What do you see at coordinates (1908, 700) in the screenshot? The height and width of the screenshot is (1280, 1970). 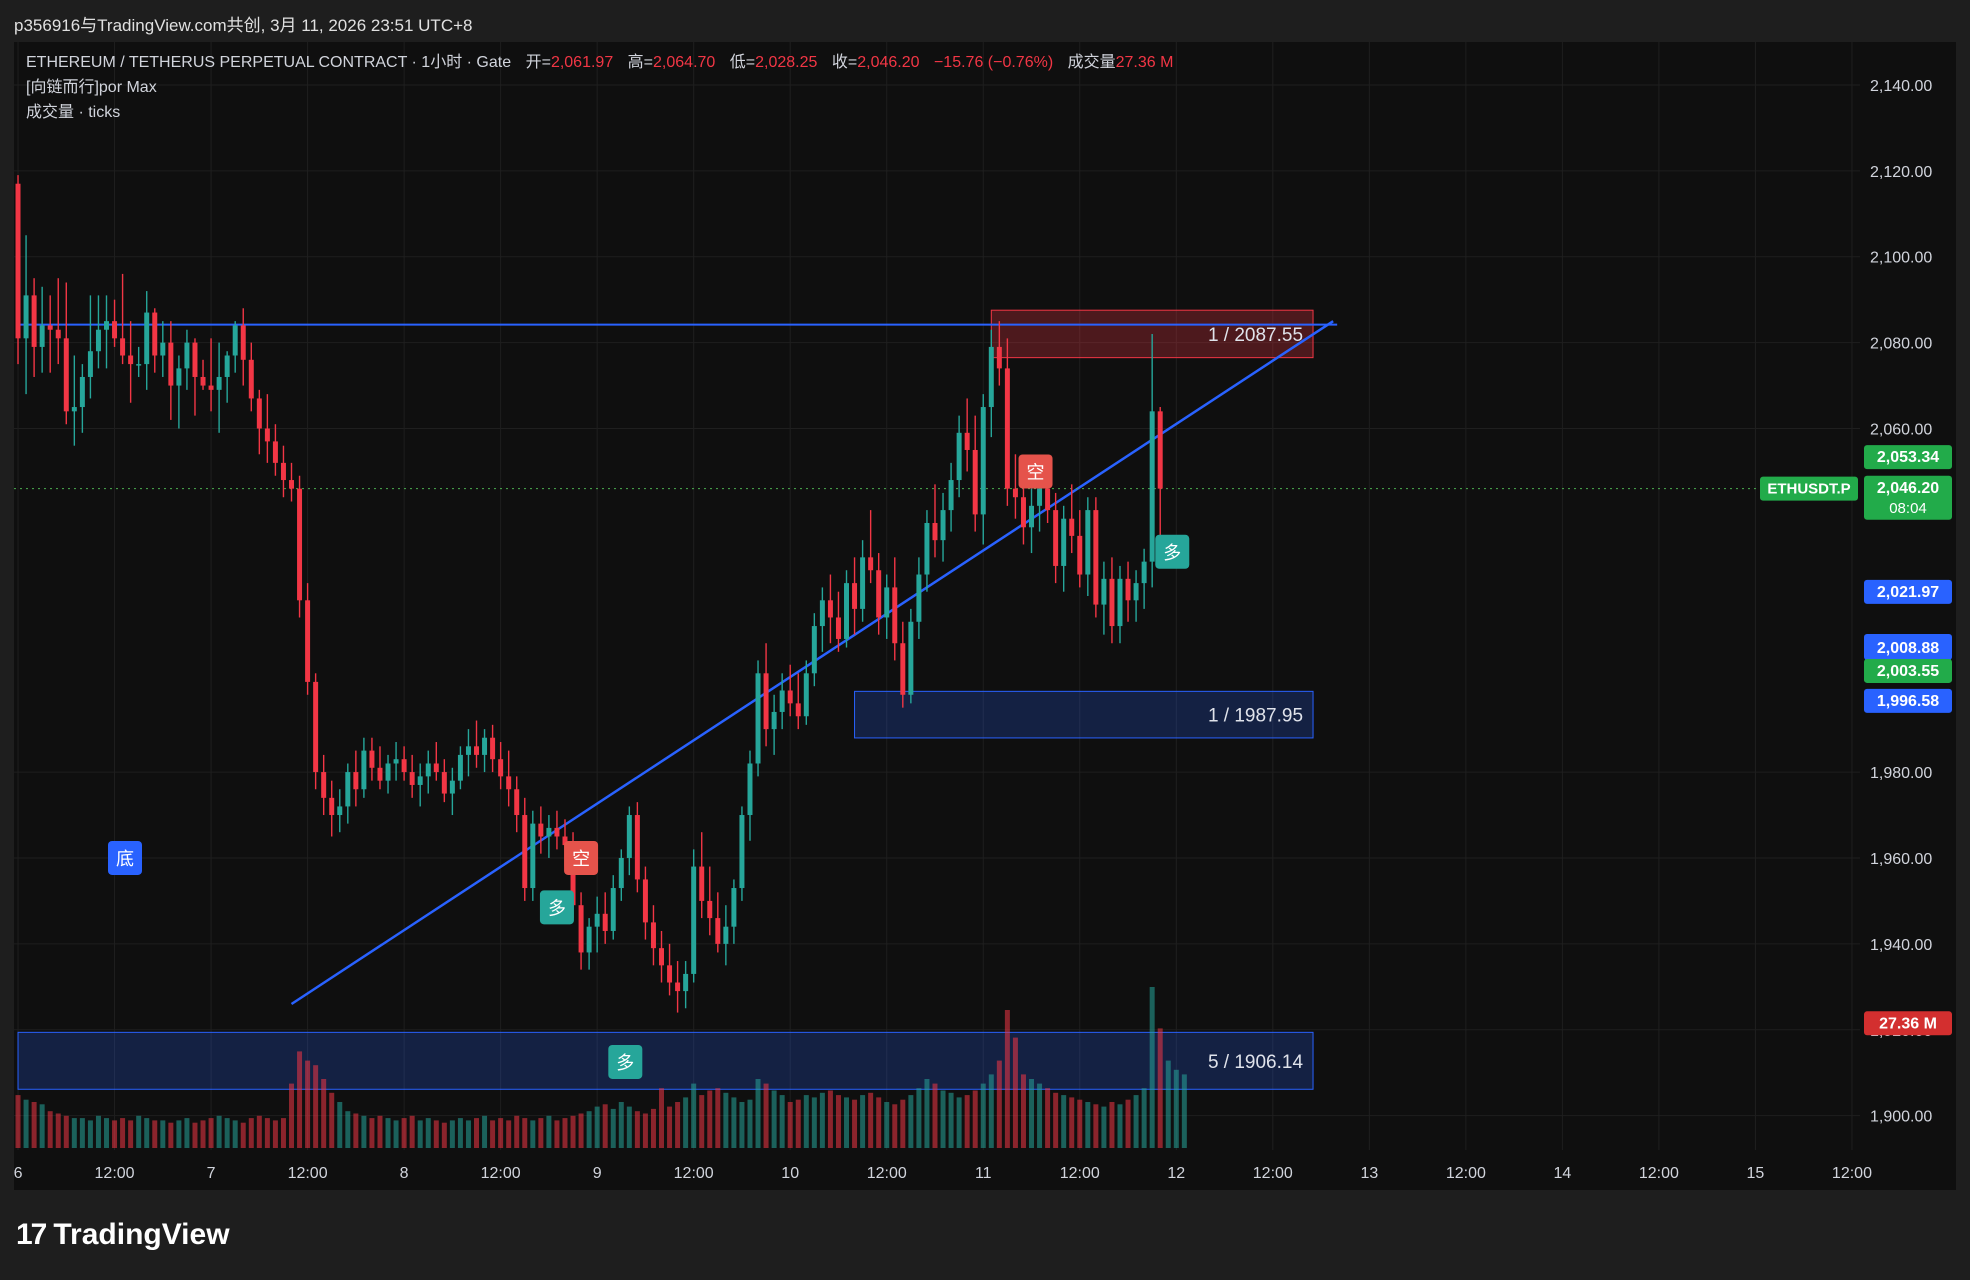 I see `price-tag` at bounding box center [1908, 700].